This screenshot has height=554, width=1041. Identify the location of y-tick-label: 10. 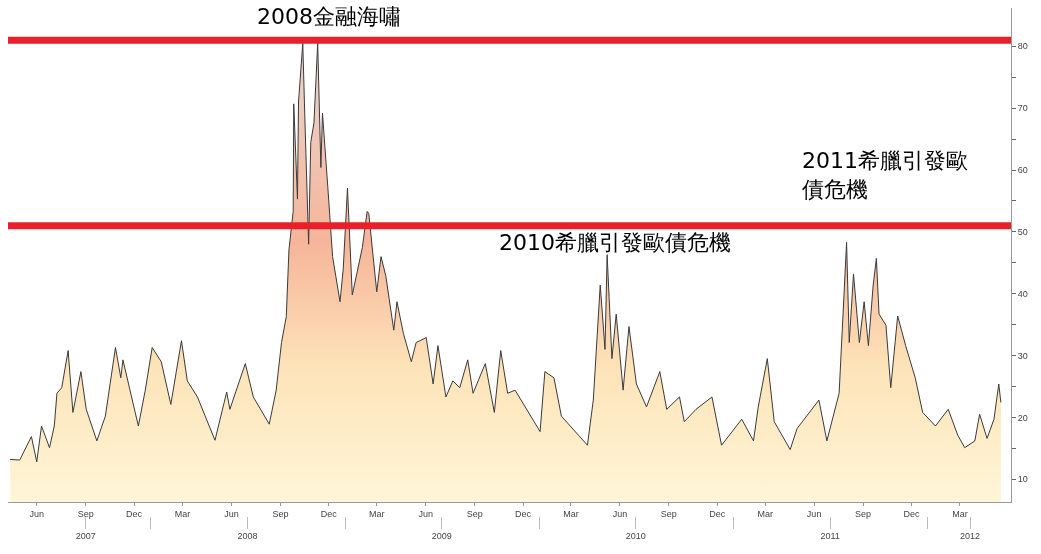
(1022, 479).